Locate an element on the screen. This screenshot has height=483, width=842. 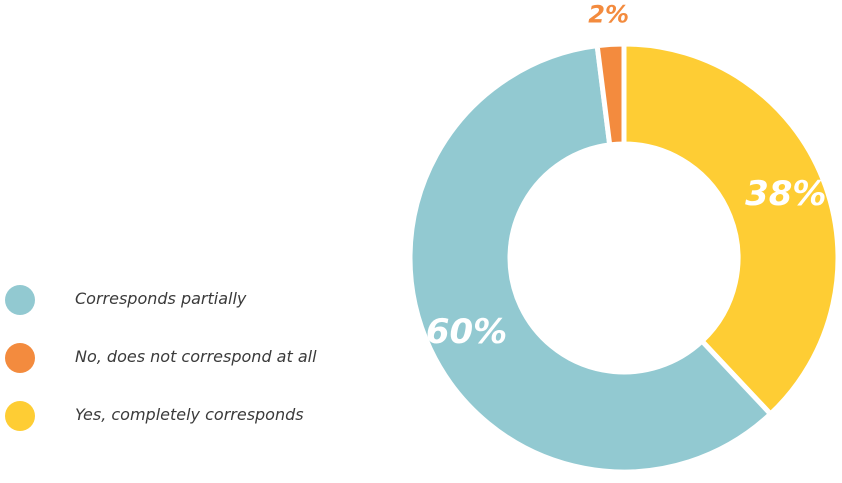
legend-swatch-does-not-correspond is located at coordinates (20, 358).